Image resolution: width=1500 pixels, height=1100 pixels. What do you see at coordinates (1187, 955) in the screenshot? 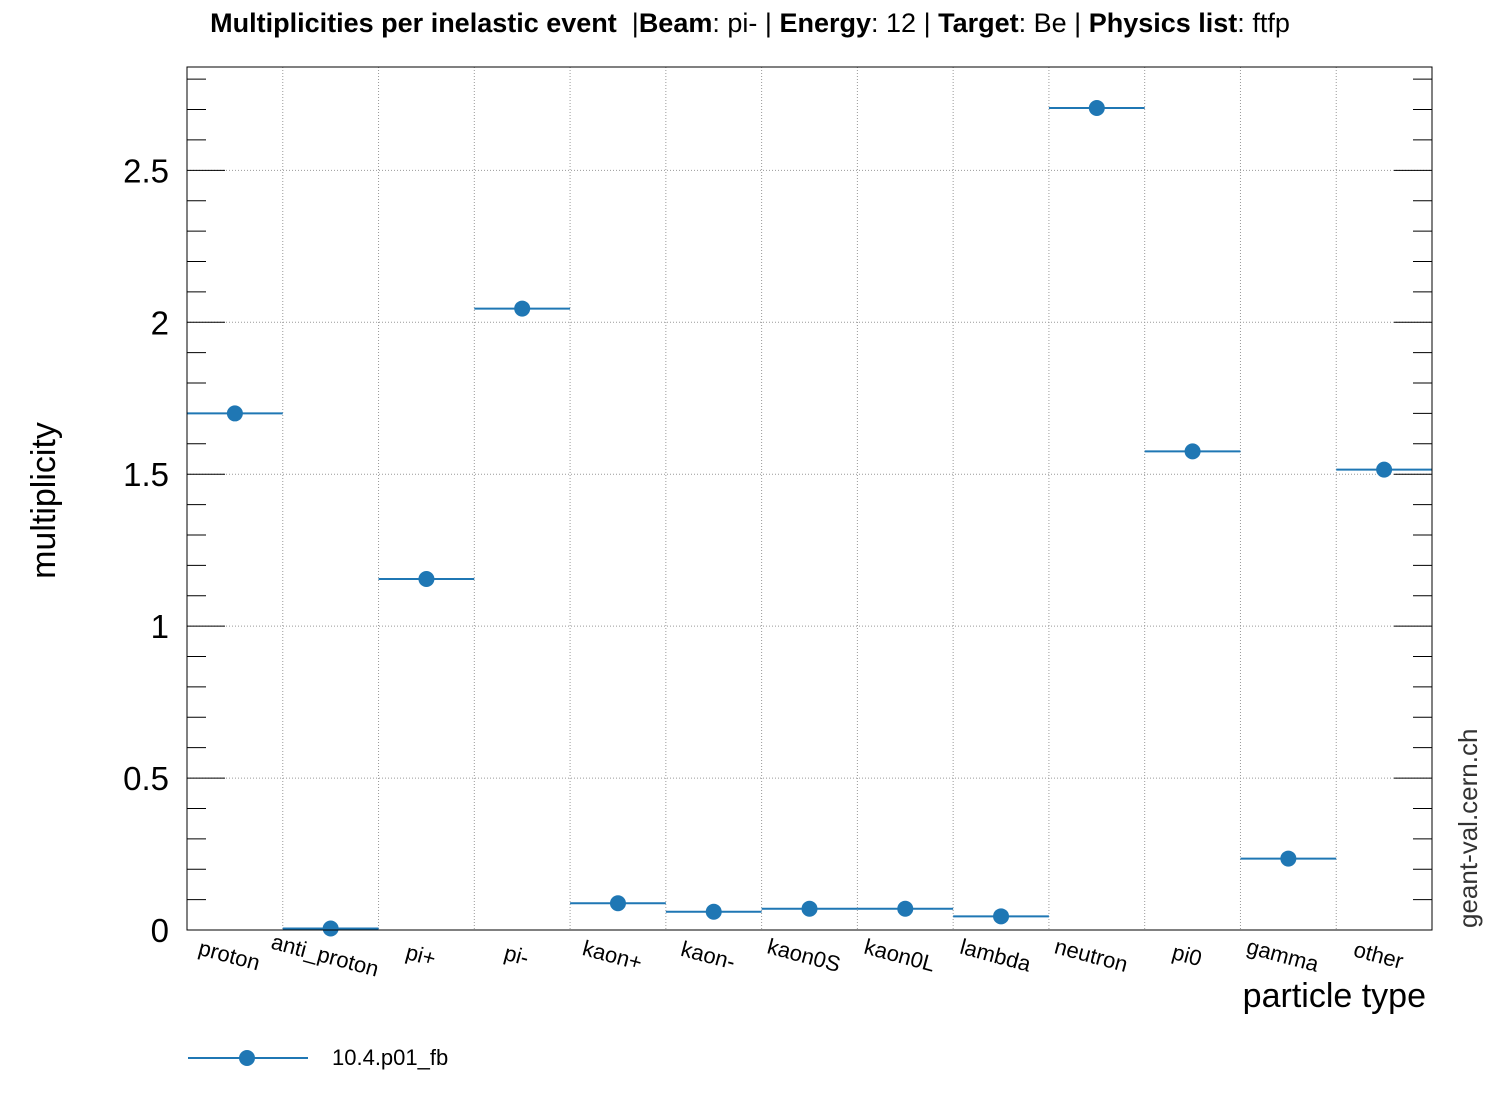
I see `x-tick-label: pi0` at bounding box center [1187, 955].